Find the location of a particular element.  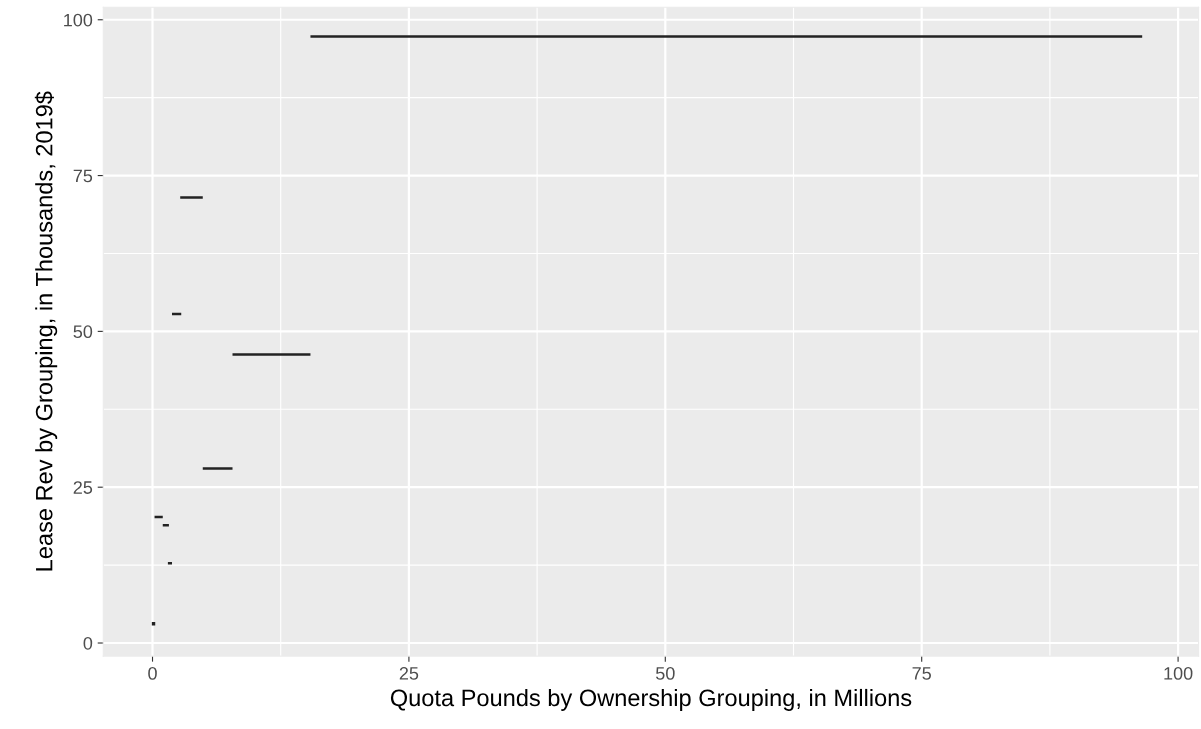

y-axis-title: Lease Rev by Grouping, in Thousands, 2019$ is located at coordinates (46, 331).